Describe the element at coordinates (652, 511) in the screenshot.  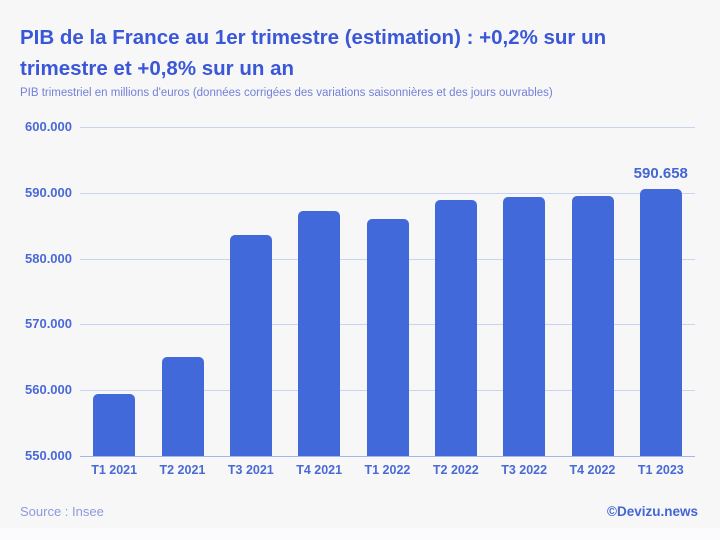
I see `credit-label: ©Devizu.news` at that location.